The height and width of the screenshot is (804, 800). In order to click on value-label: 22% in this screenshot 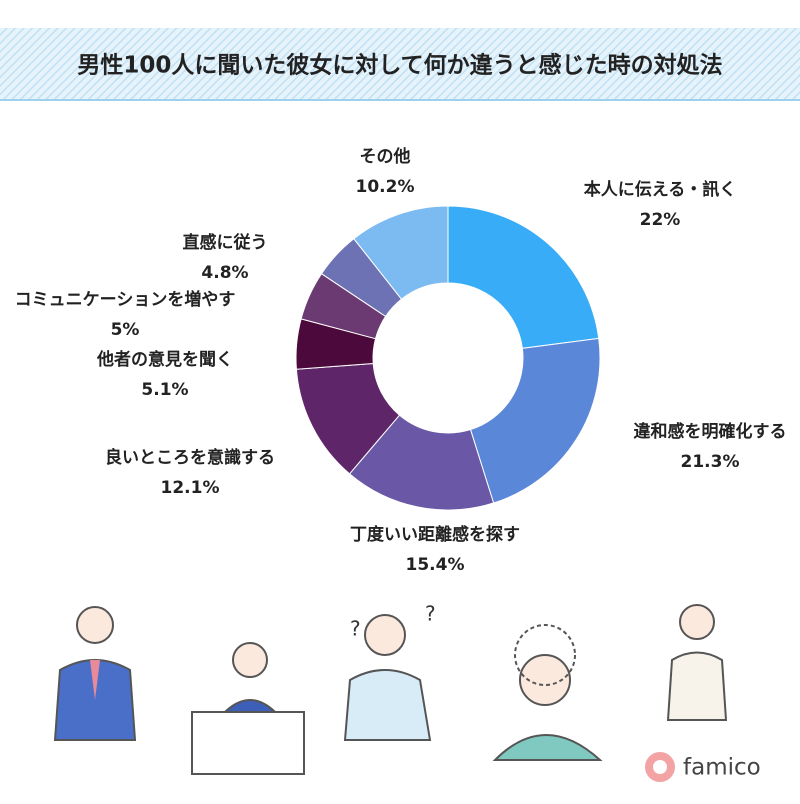, I will do `click(660, 220)`.